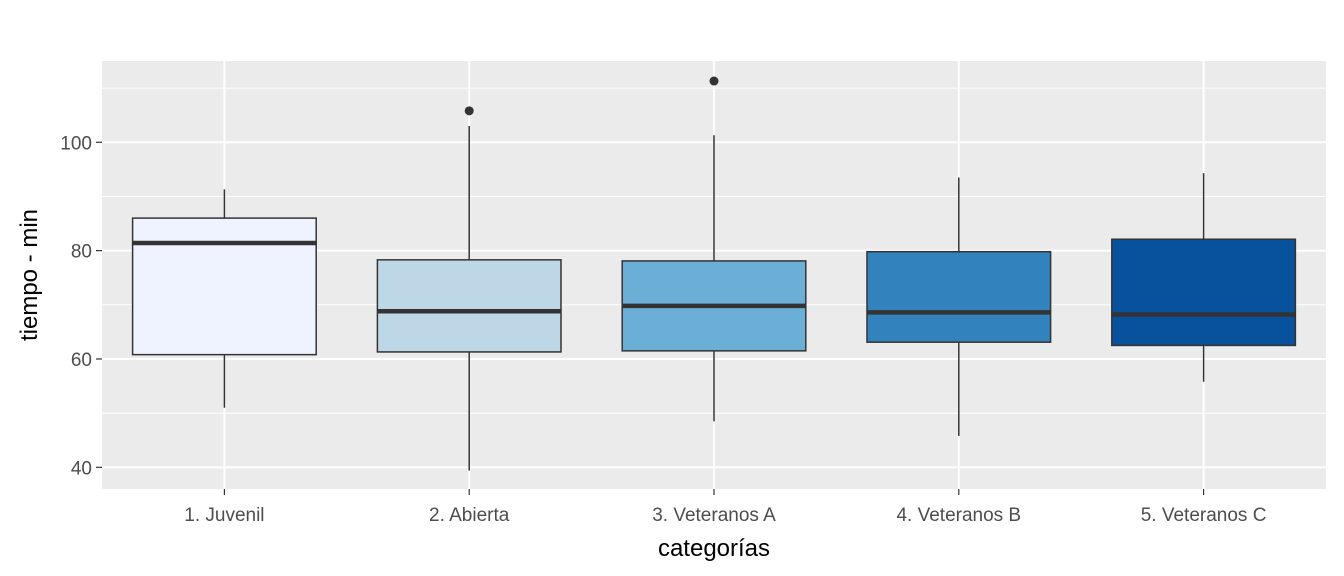 The height and width of the screenshot is (576, 1344). I want to click on y-axis-title: tiempo - min, so click(29, 275).